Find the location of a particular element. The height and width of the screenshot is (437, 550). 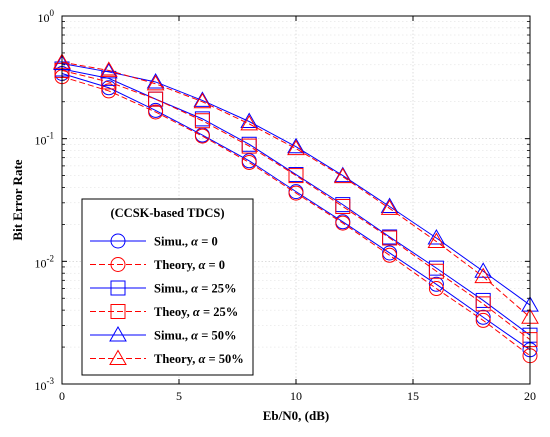

legend-label: Theory, α = 0 is located at coordinates (189, 265).